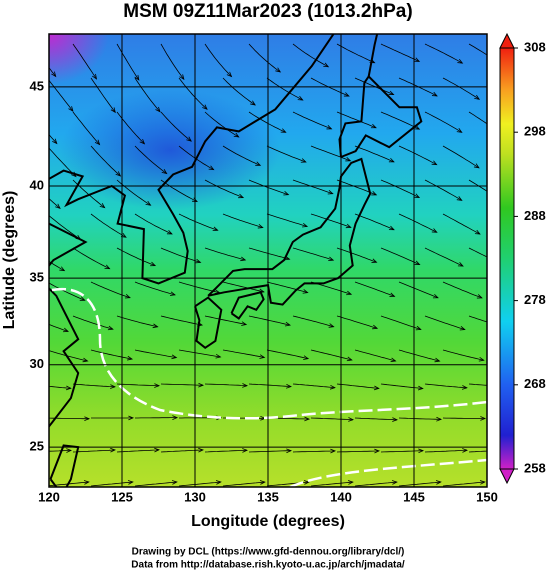  I want to click on colorbar-tick-label: 278, so click(535, 299).